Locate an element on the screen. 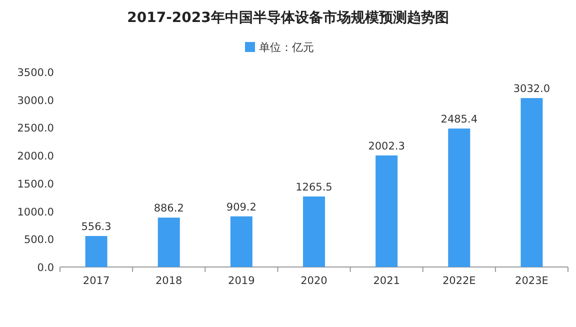  y-tick-label: 0.0 is located at coordinates (45, 268).